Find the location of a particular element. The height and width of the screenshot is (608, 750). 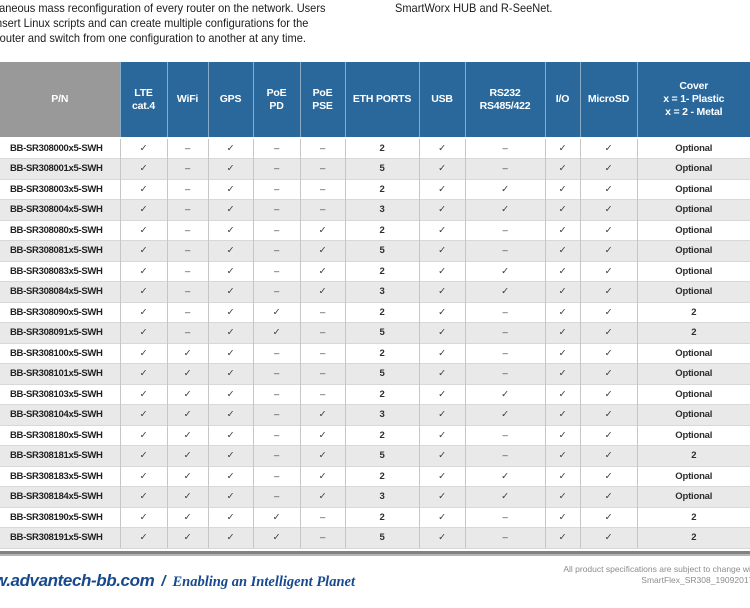

table-row: BB-SR308190x5-SWH ✓ ✓ ✓ ✓ –2 ✓ – ✓ ✓ 2 is located at coordinates (375, 517).